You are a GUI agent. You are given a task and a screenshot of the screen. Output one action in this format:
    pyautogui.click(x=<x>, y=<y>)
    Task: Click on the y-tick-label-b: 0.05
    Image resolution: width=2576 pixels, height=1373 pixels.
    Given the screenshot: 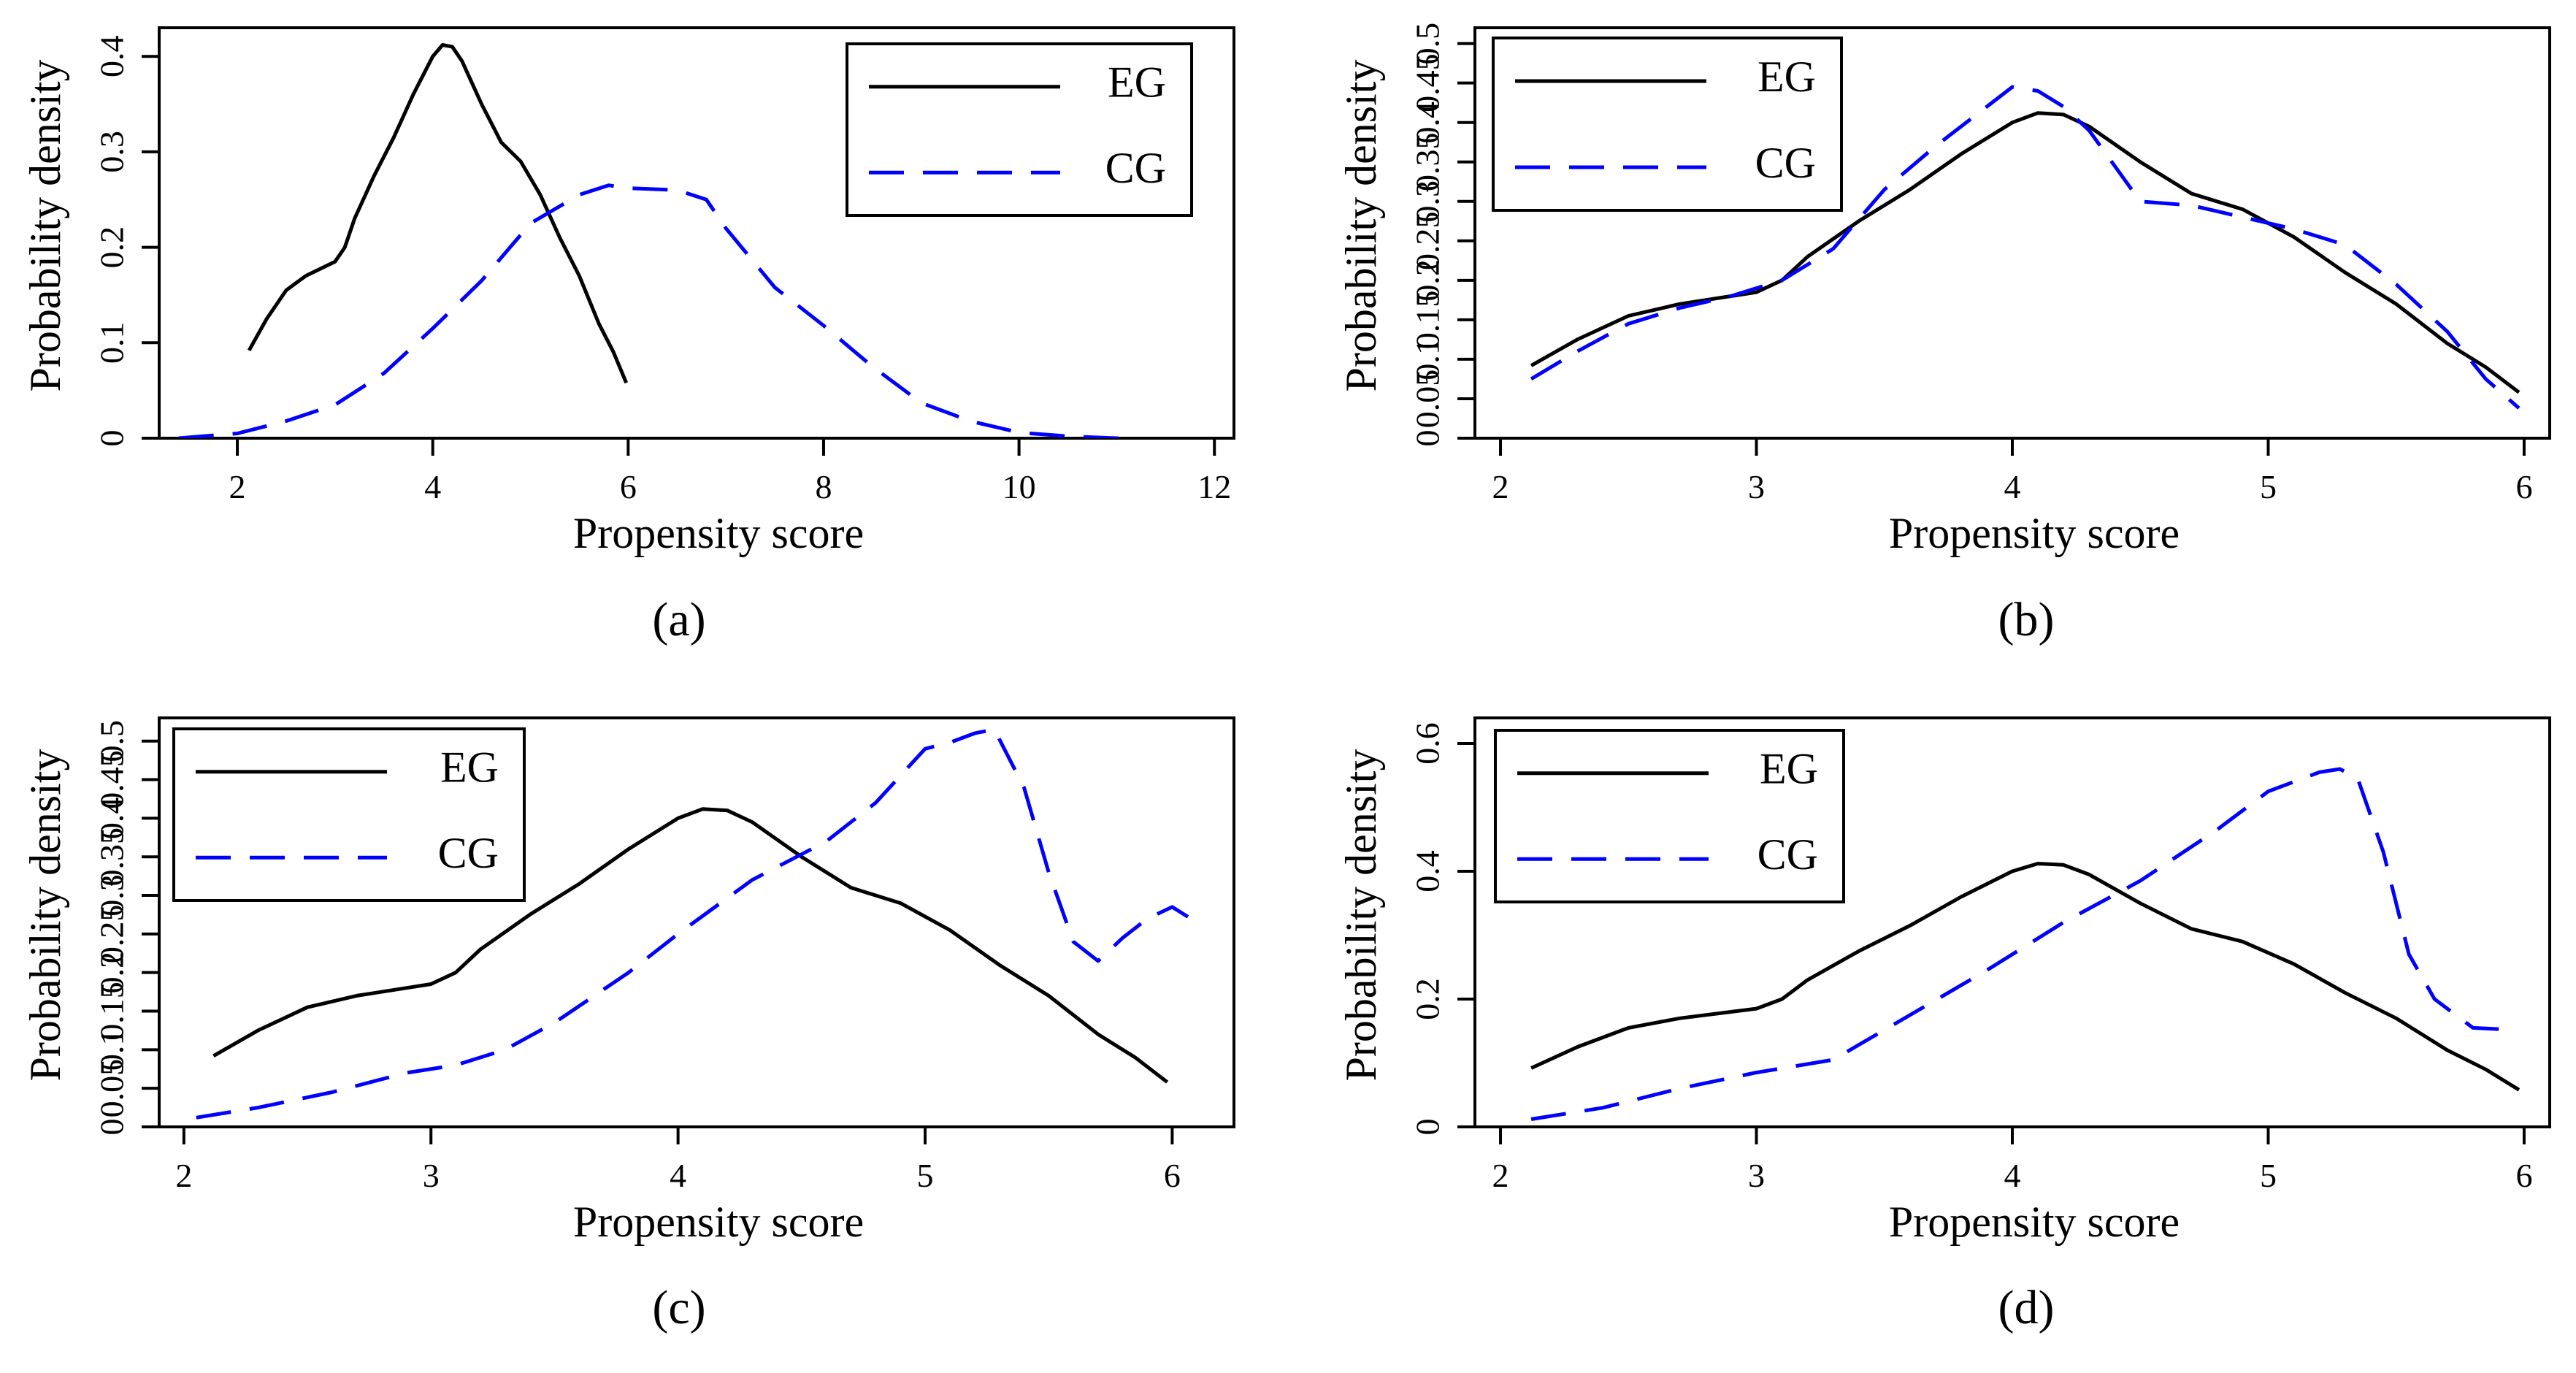 What is the action you would take?
    pyautogui.click(x=1427, y=400)
    